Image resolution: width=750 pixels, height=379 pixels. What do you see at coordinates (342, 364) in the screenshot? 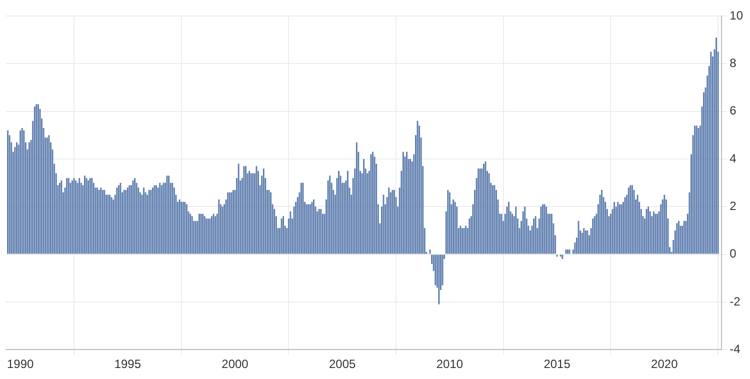
I see `x-tick-label: 2005` at bounding box center [342, 364].